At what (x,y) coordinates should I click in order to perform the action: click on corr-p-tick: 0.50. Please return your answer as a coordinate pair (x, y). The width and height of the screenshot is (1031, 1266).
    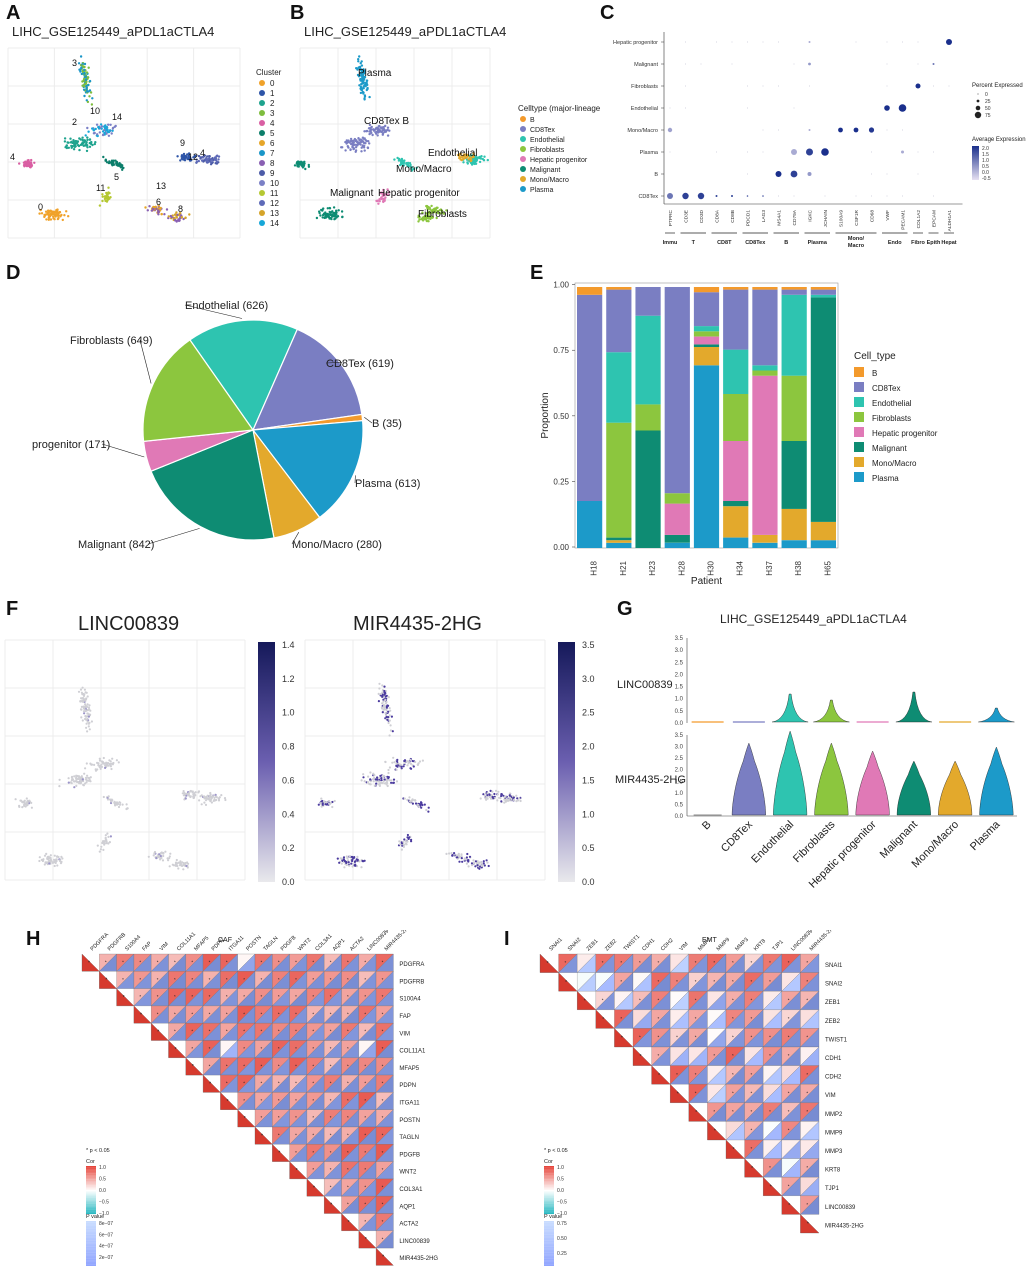
    Looking at the image, I should click on (562, 1239).